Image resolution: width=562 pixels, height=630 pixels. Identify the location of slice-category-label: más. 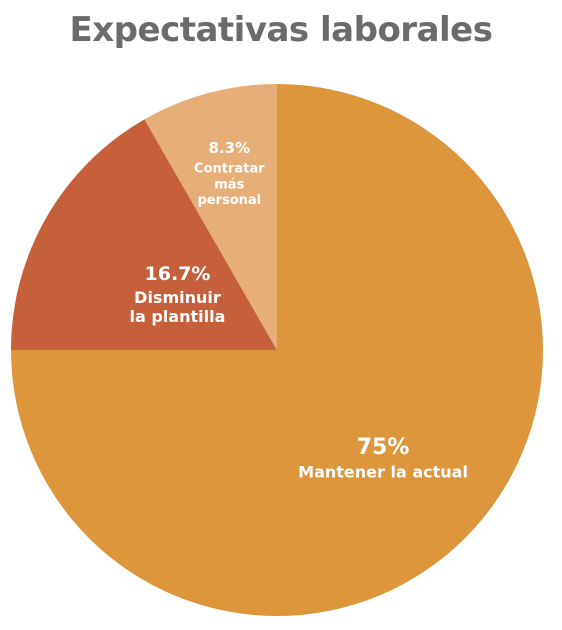
(229, 184).